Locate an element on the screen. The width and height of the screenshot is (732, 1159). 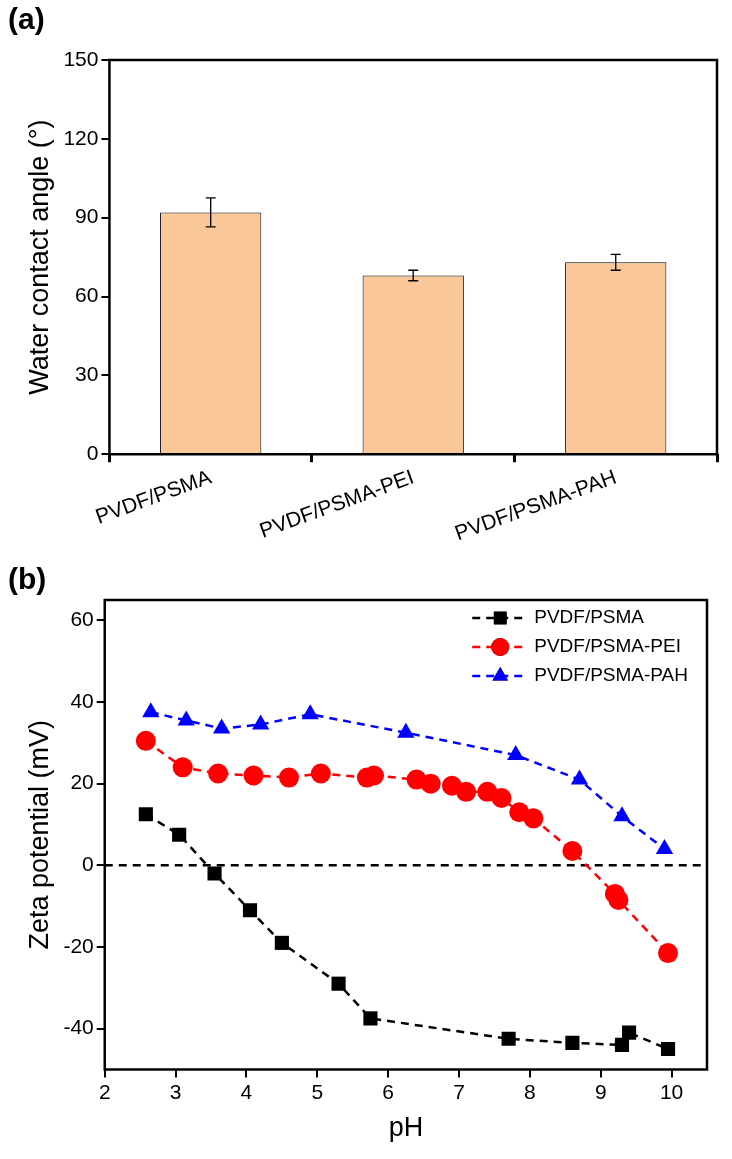
y-tick-label: 150 is located at coordinates (81, 58).